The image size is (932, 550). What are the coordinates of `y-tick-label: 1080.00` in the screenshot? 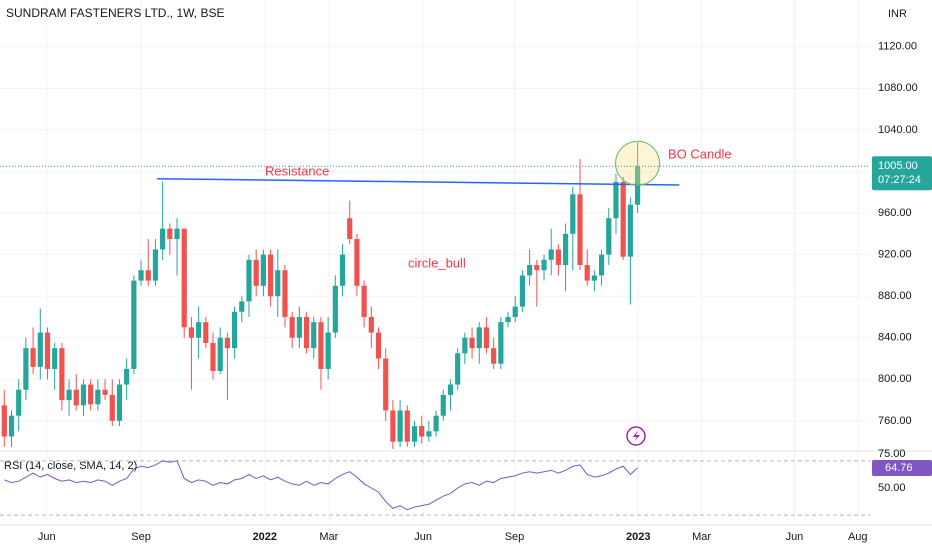 It's located at (898, 88).